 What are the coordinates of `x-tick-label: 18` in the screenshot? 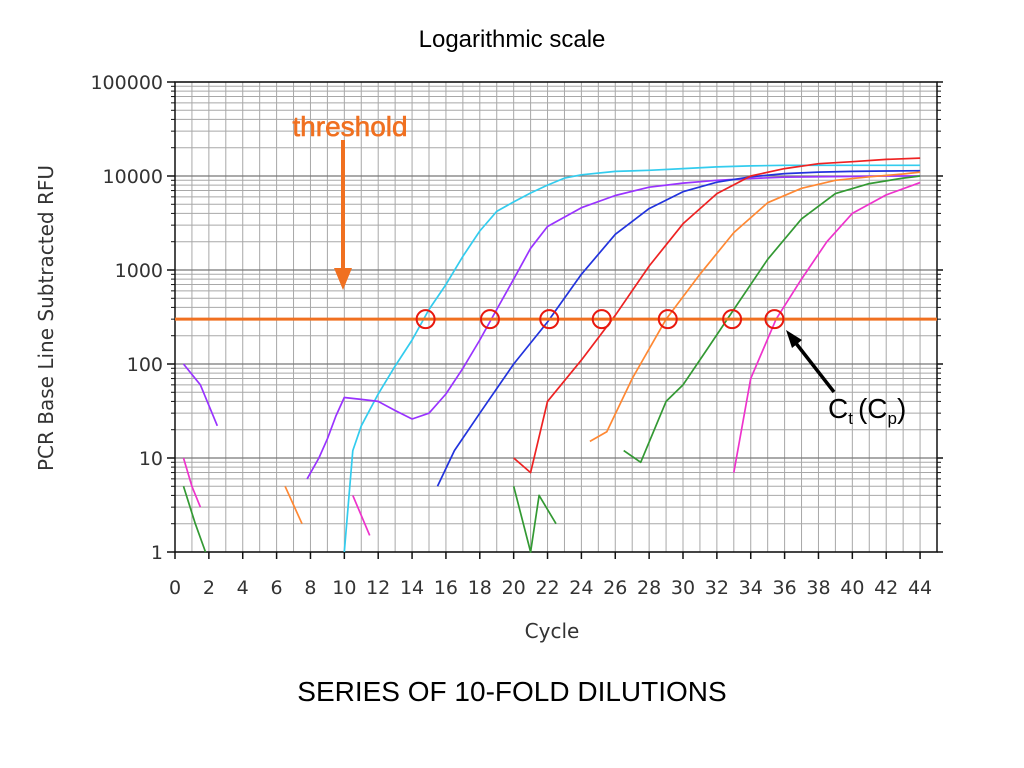 It's located at (480, 588).